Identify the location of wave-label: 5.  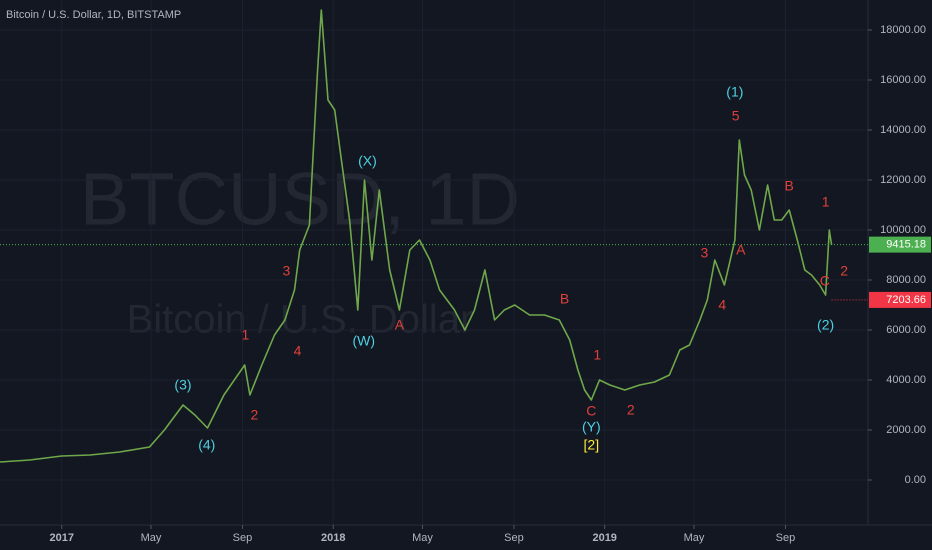
(736, 116).